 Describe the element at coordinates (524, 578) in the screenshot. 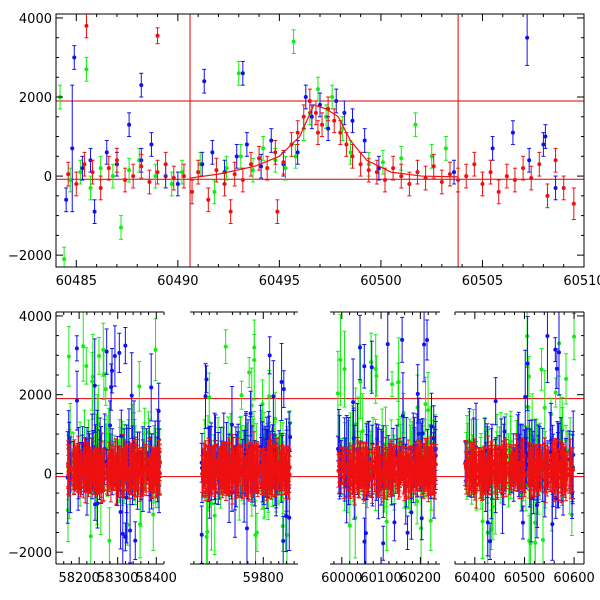

I see `bottom-xtick-label: 60500` at that location.